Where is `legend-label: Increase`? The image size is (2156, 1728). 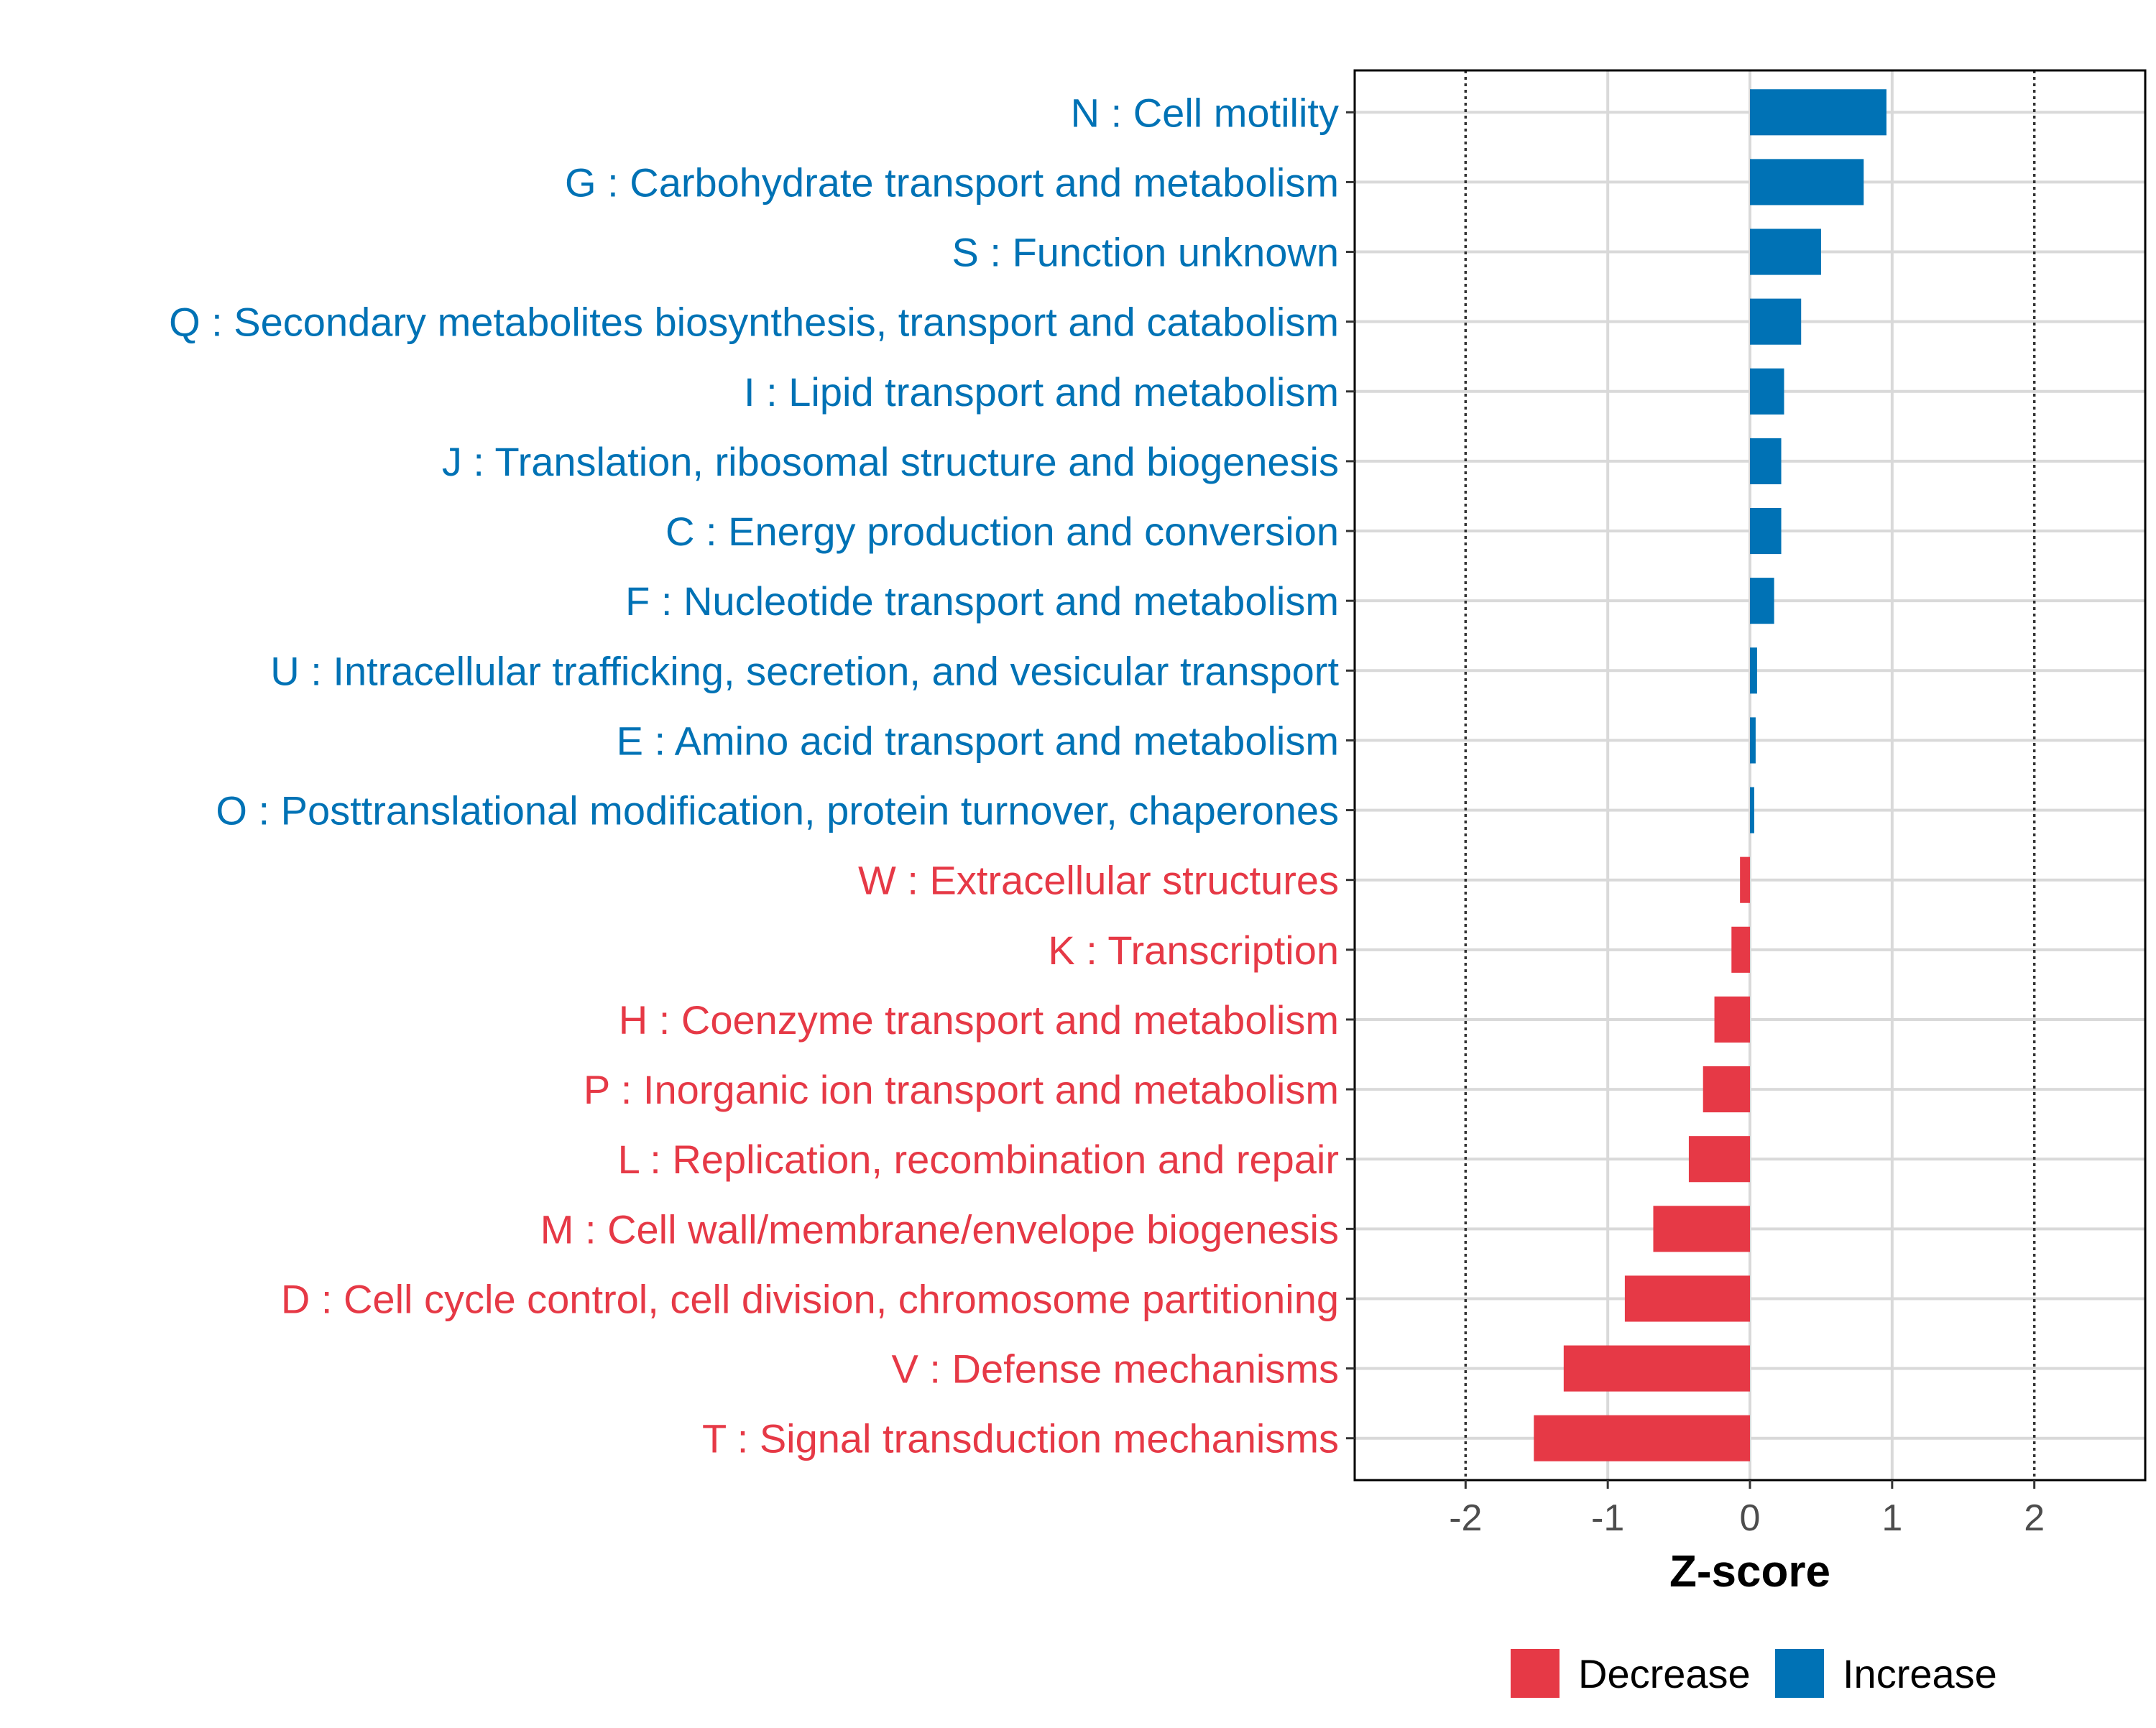
legend-label: Increase is located at coordinates (1920, 1674).